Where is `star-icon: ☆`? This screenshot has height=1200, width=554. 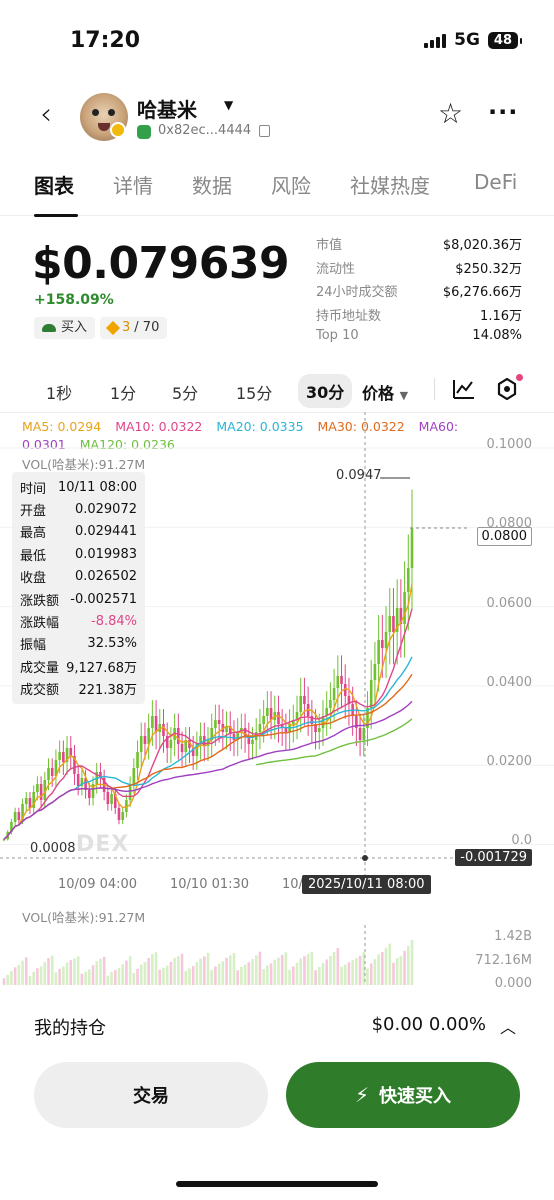
star-icon: ☆ is located at coordinates (451, 113).